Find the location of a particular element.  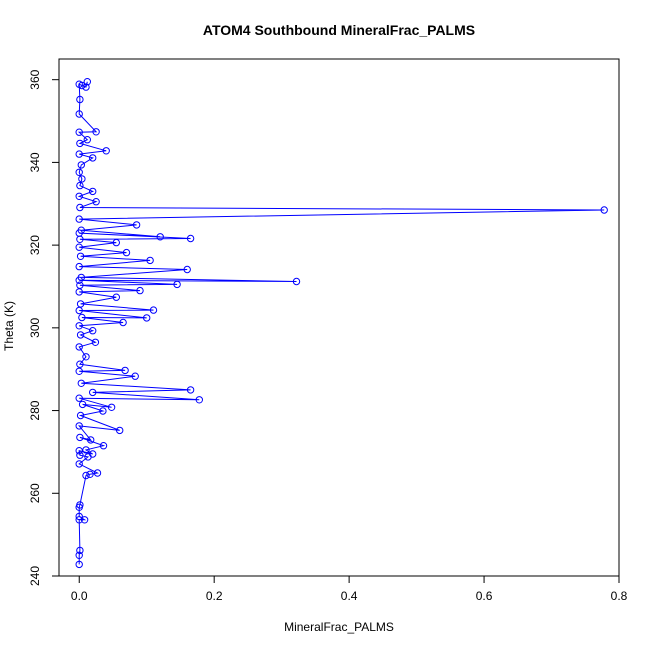

x-tick-label: 0.0 is located at coordinates (79, 596).